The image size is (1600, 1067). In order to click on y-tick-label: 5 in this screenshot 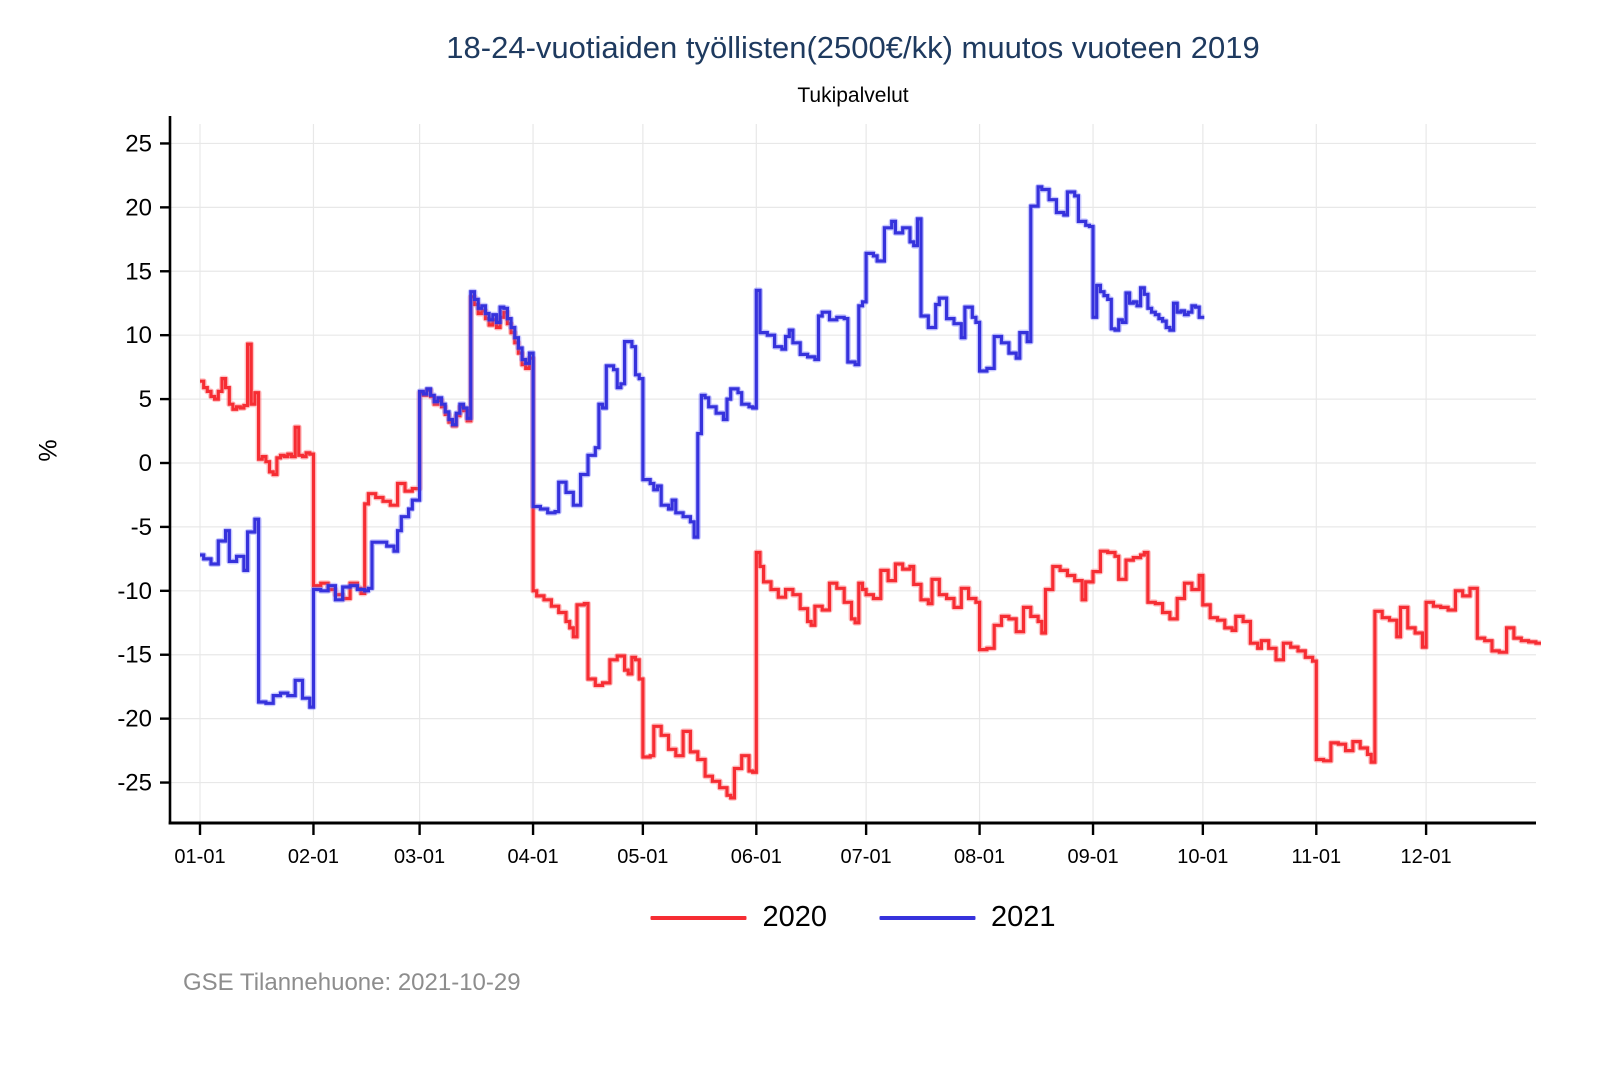, I will do `click(145, 399)`.